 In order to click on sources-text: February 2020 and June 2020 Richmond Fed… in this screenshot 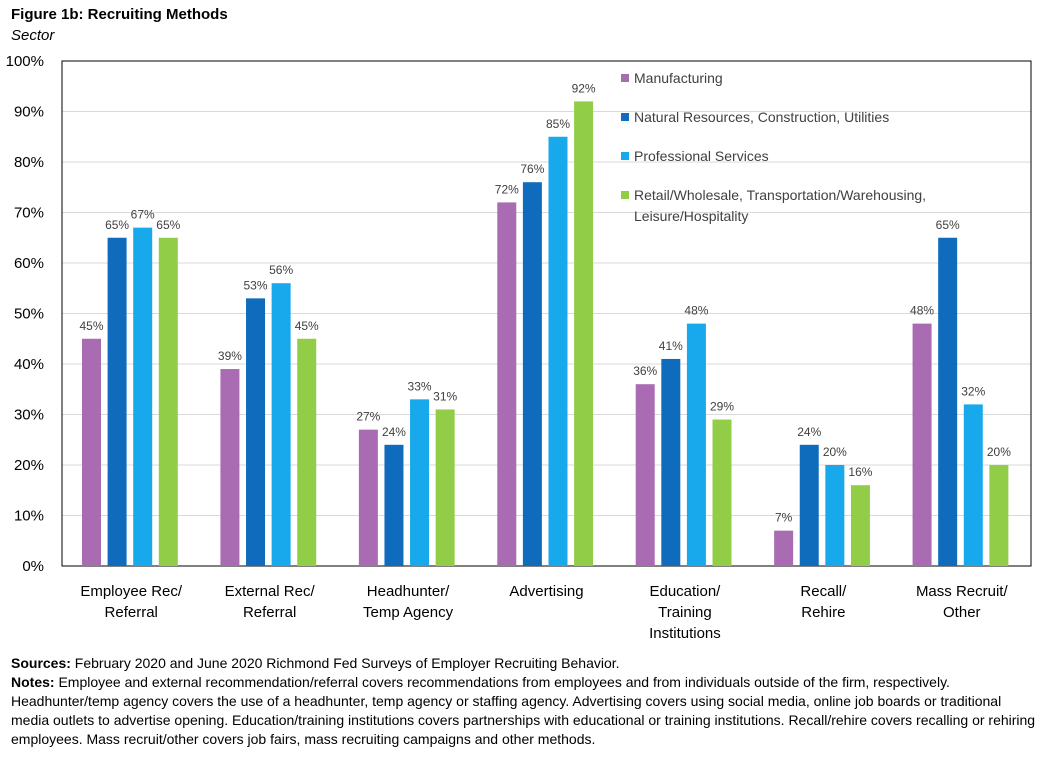, I will do `click(345, 663)`.